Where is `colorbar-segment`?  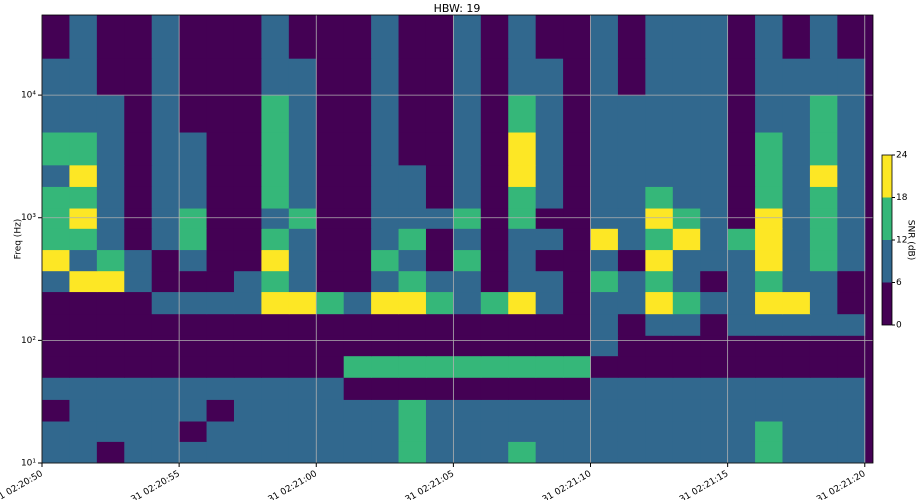 colorbar-segment is located at coordinates (887, 218).